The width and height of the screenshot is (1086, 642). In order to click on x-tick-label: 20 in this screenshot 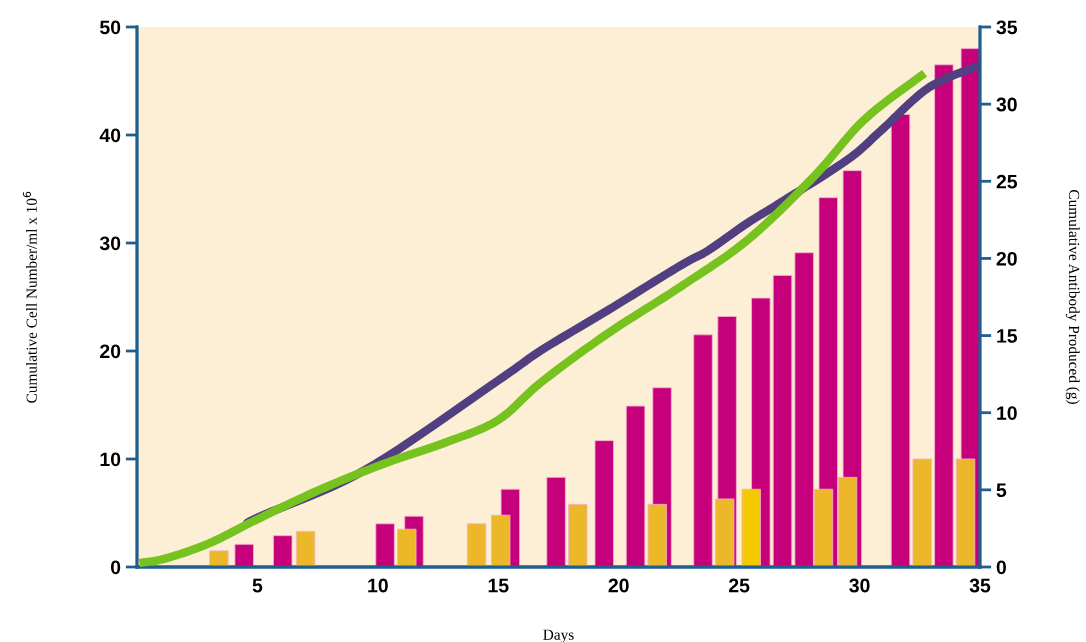, I will do `click(618, 585)`.